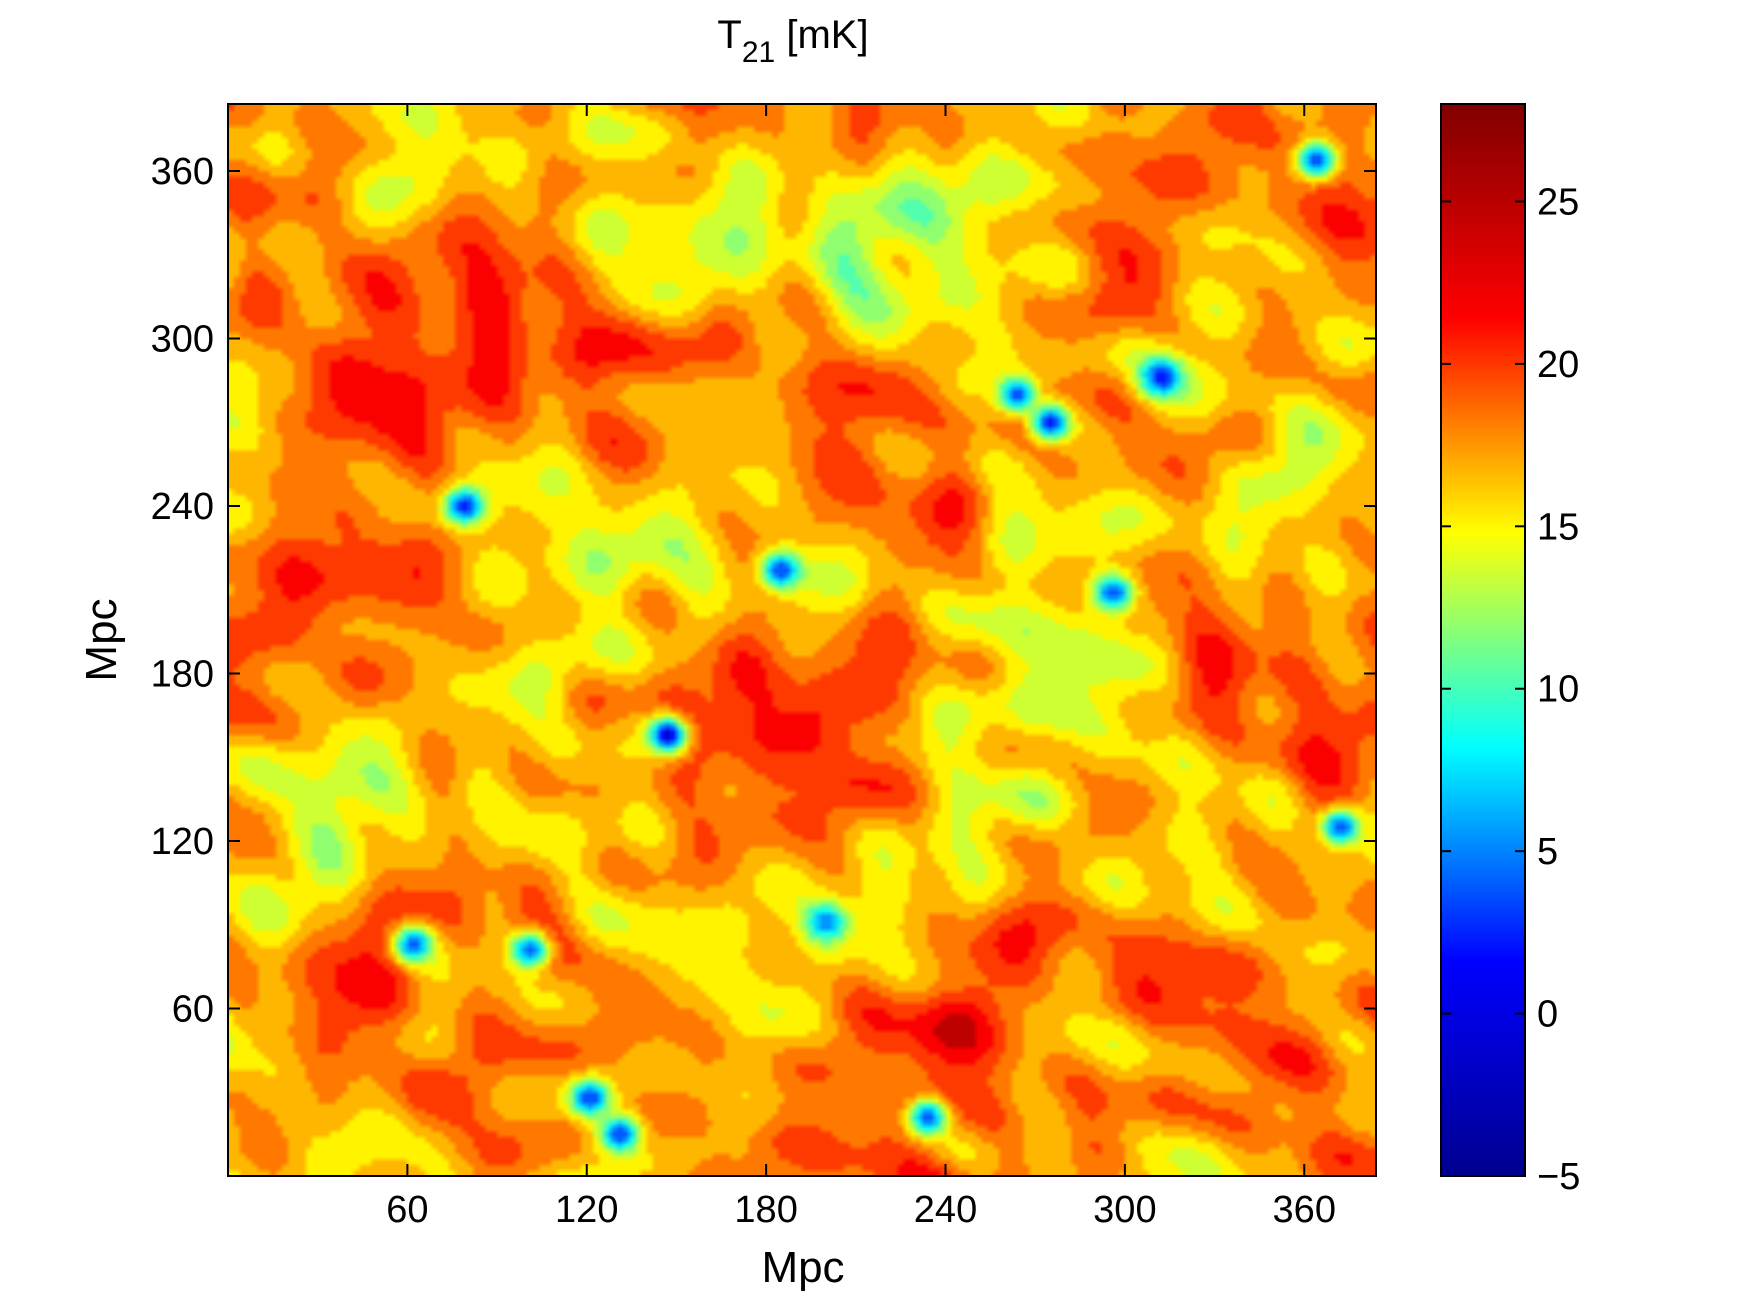  I want to click on chart-title: T21 [mK], so click(792, 41).